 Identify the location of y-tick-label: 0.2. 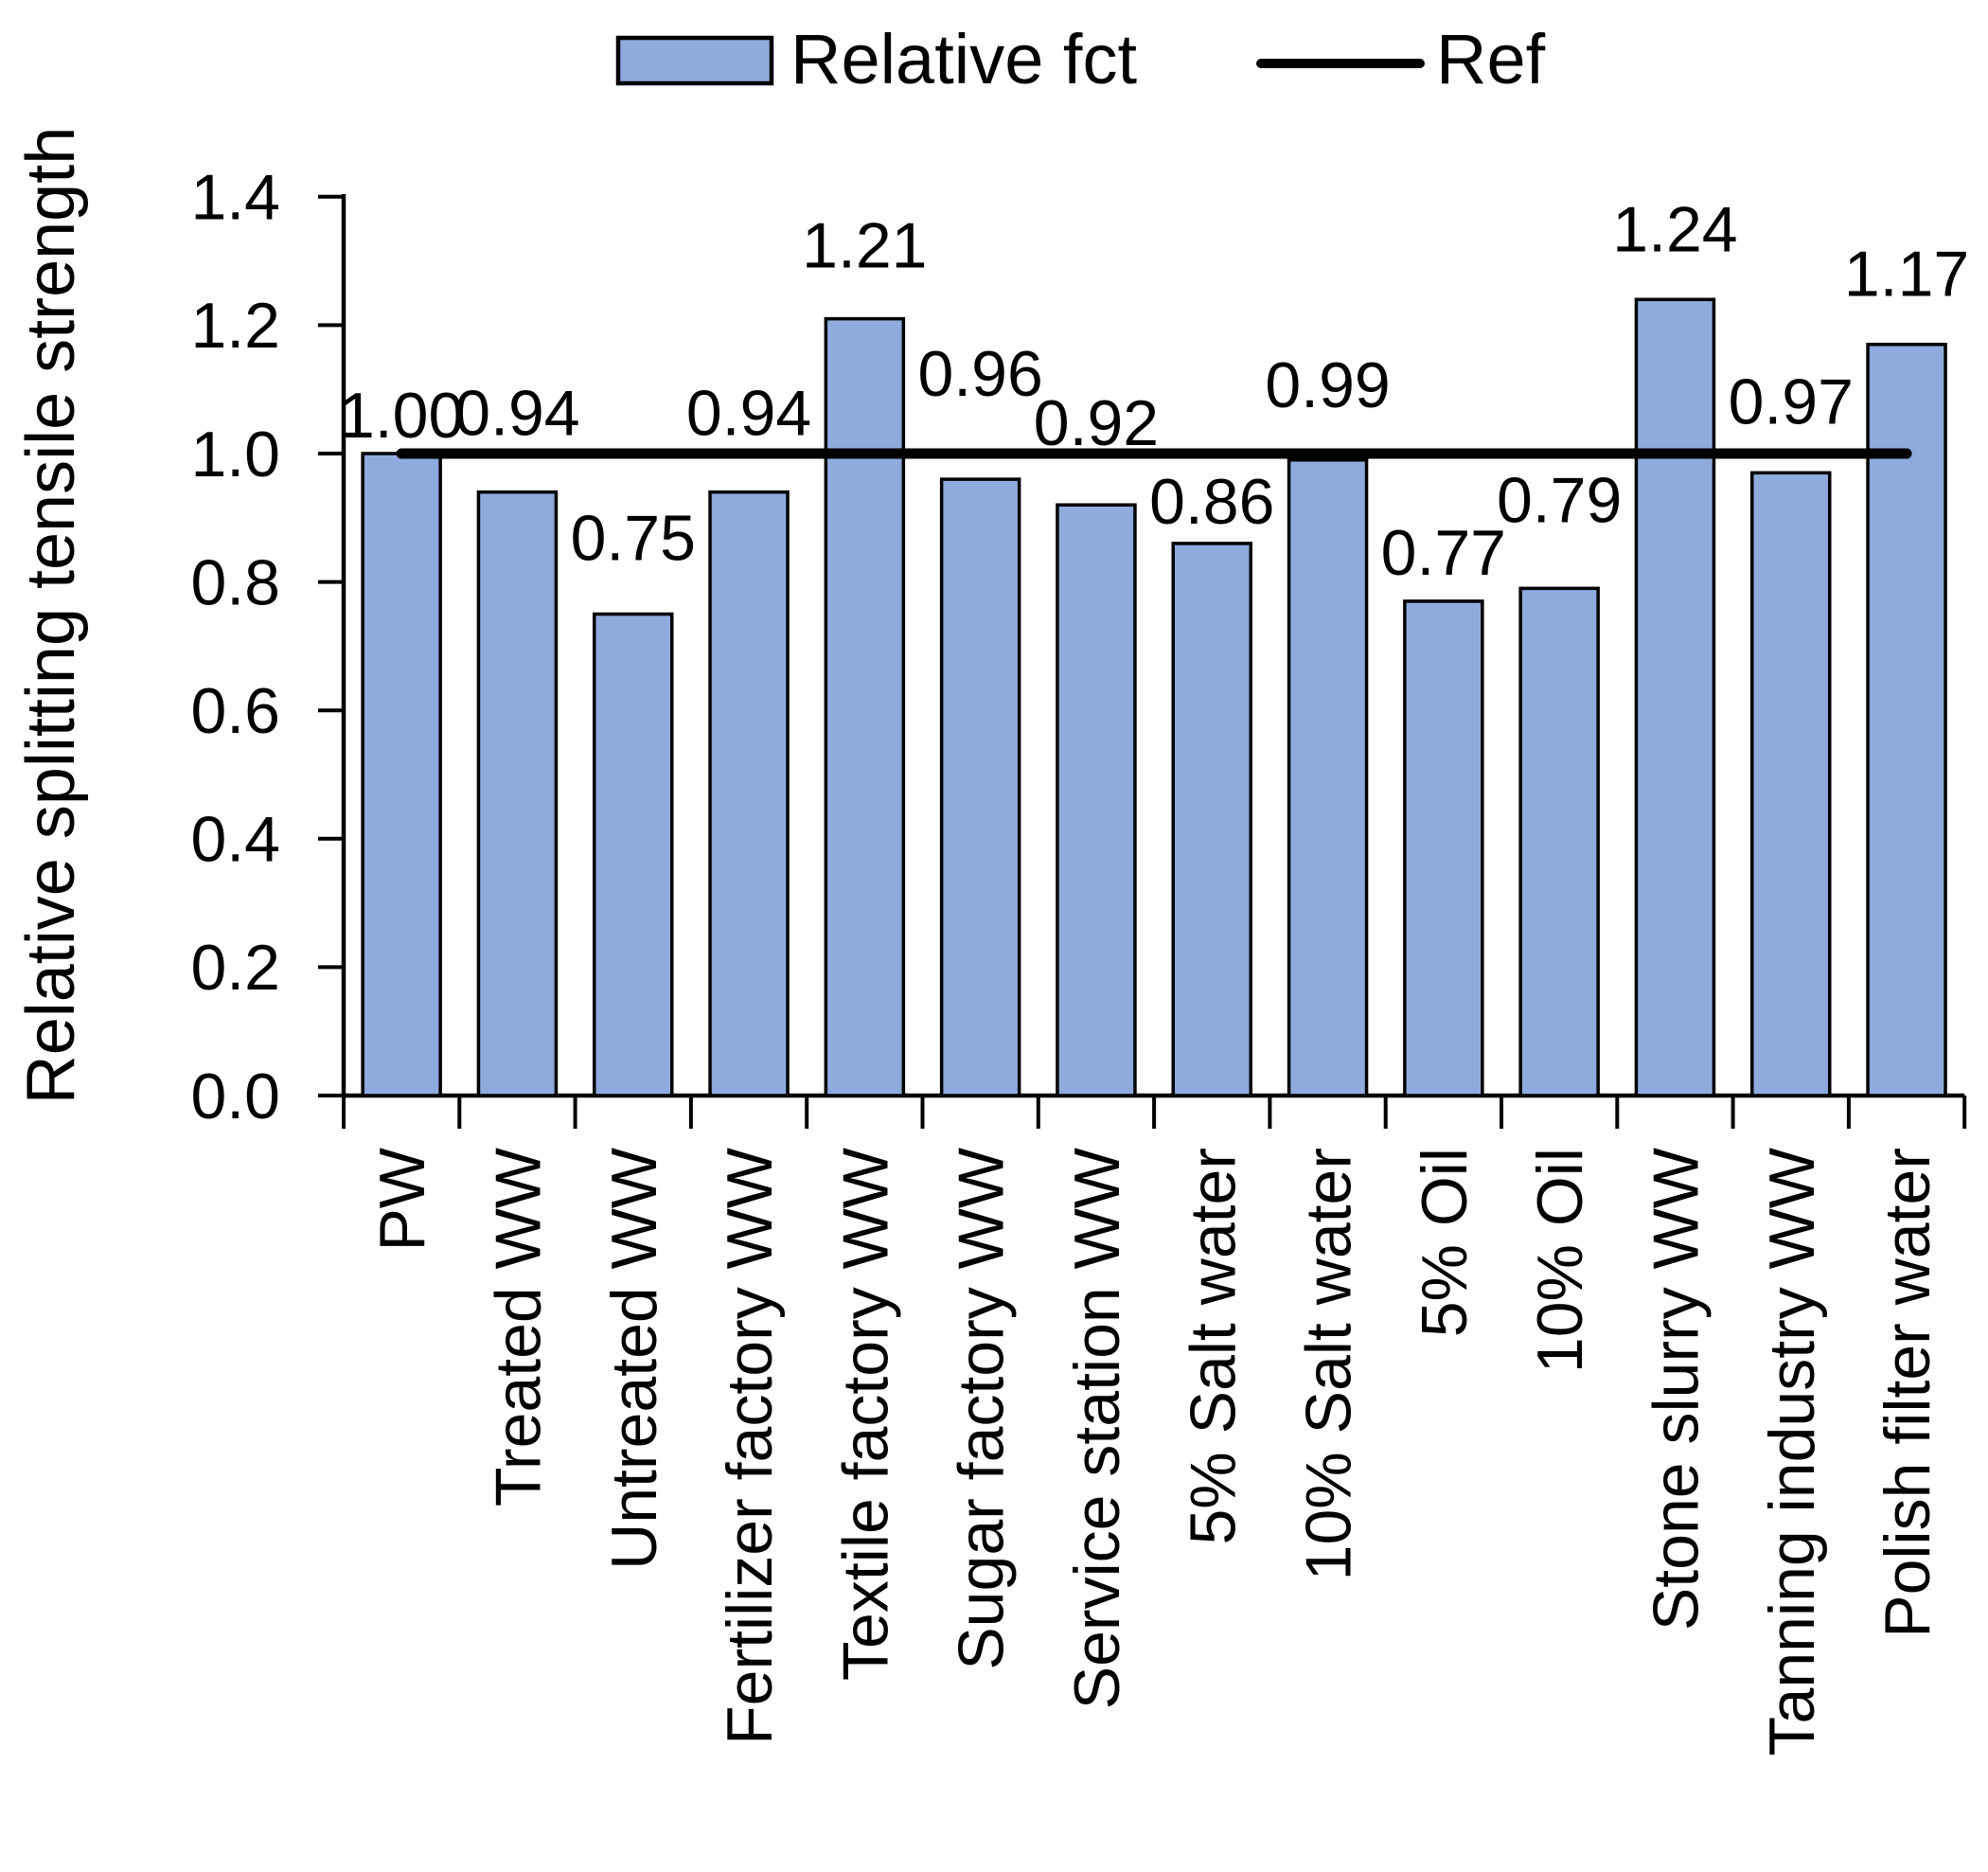
(235, 968).